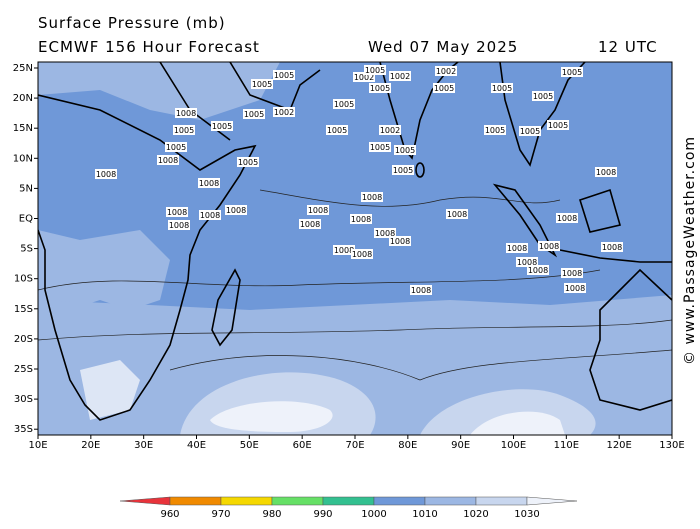 The width and height of the screenshot is (700, 529). I want to click on lon-label: 50E, so click(249, 445).